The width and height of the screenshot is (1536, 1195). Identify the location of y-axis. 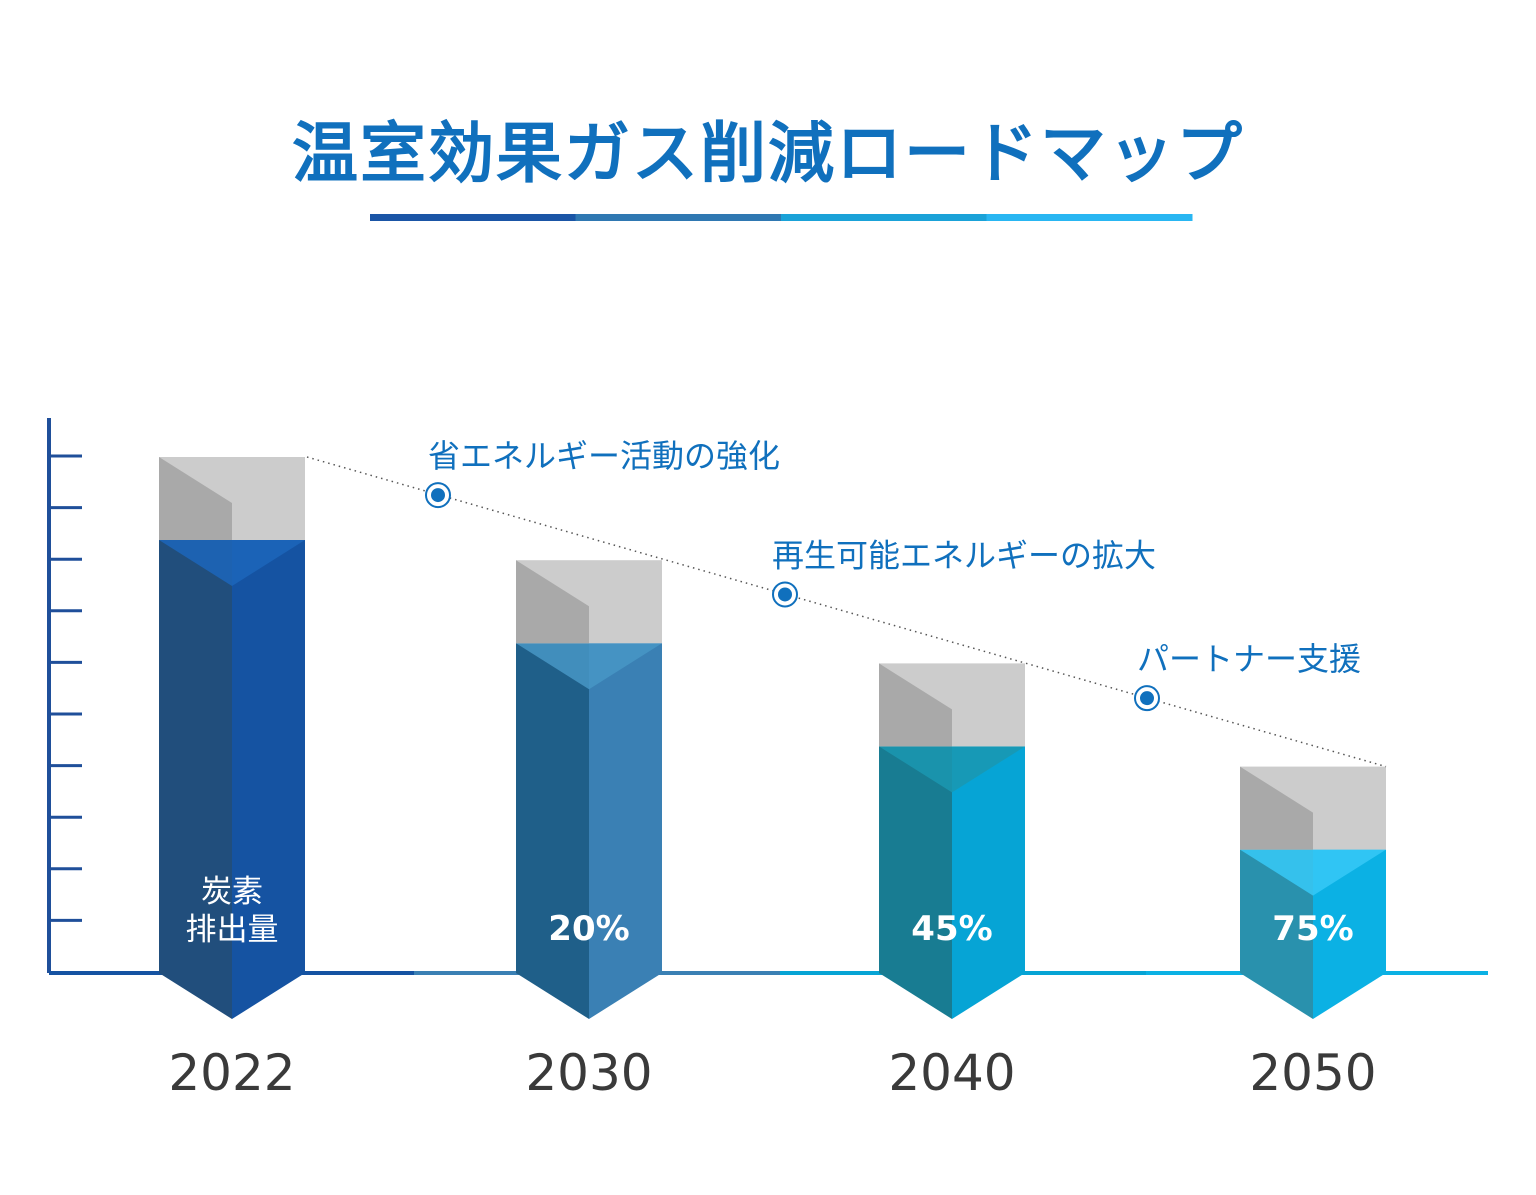
(64, 695).